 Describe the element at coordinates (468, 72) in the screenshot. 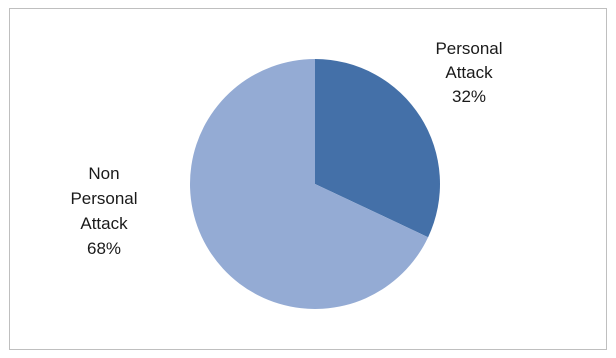

I see `pie-label-personal-attack: Personal Attack 32%` at that location.